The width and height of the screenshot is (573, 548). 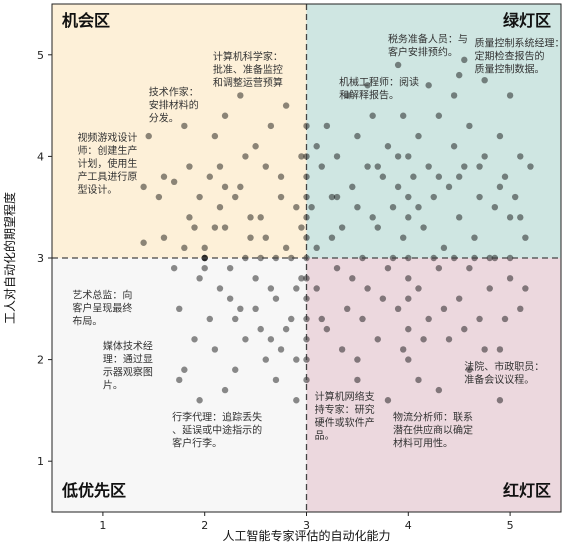 What do you see at coordinates (204, 525) in the screenshot?
I see `x-tick-label: 2` at bounding box center [204, 525].